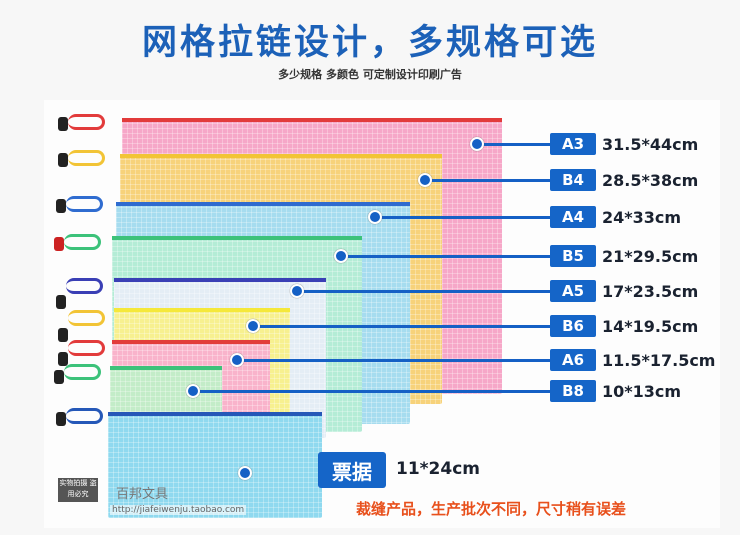 The height and width of the screenshot is (535, 740). I want to click on size-badge: B4, so click(573, 180).